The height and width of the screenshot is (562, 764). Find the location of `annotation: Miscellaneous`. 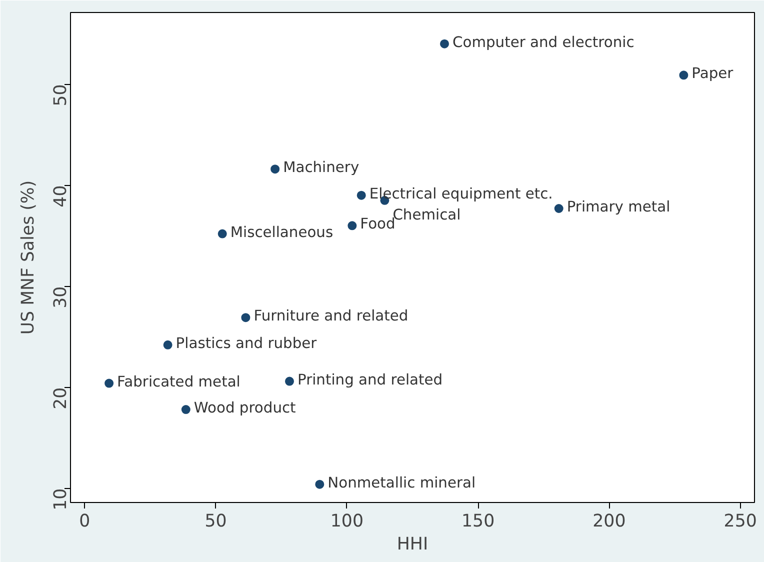

annotation: Miscellaneous is located at coordinates (282, 232).